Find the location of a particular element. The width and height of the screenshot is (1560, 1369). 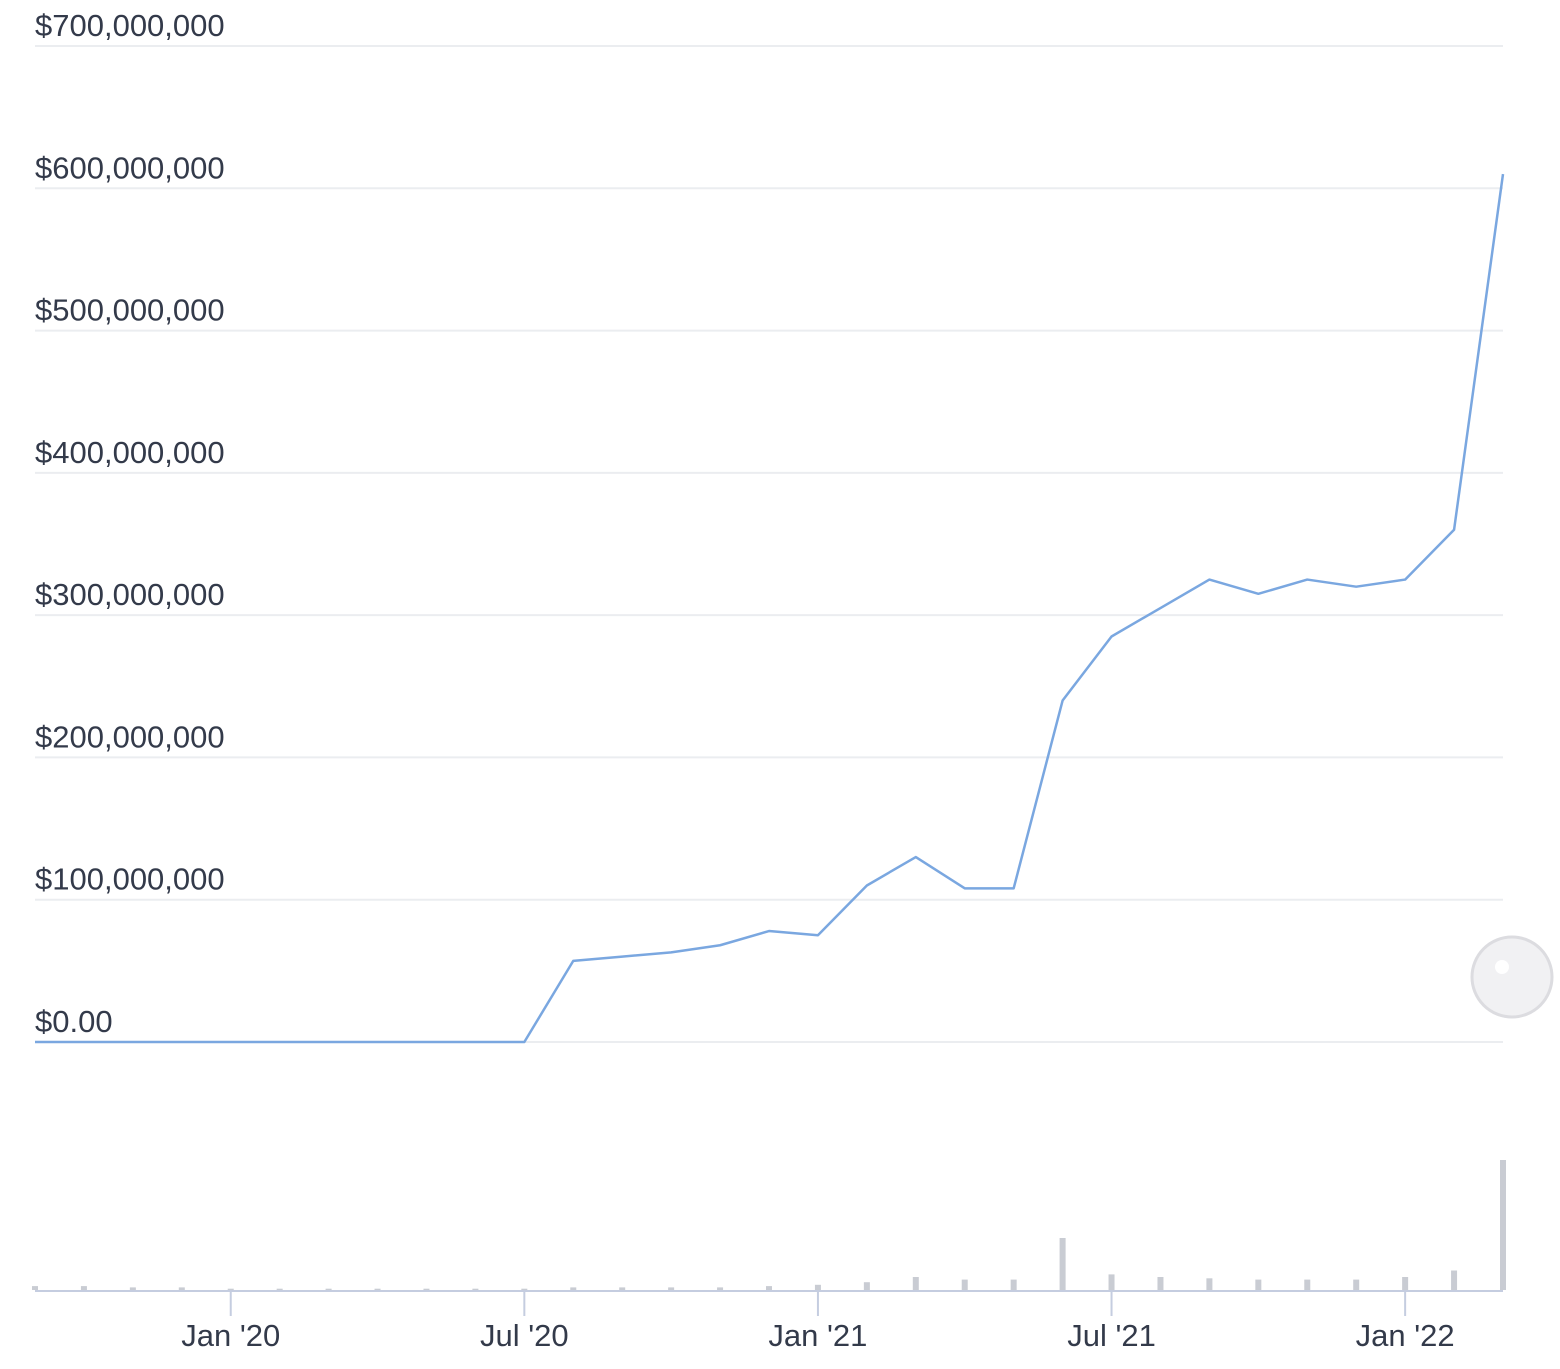

y-tick-label: $0.00 is located at coordinates (74, 1021).